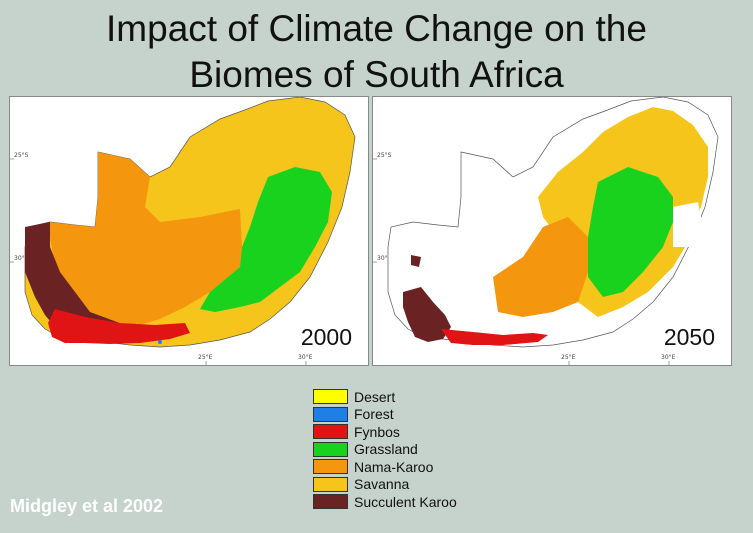 Image resolution: width=753 pixels, height=533 pixels. Describe the element at coordinates (330, 432) in the screenshot. I see `legend-swatch-fynbos` at that location.